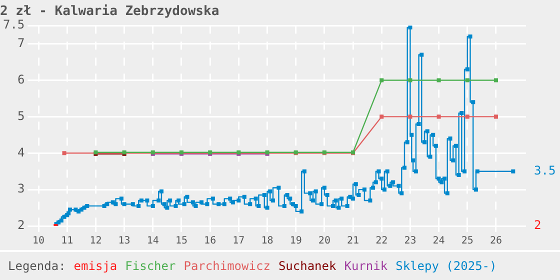 This screenshot has width=560, height=280. What do you see at coordinates (21, 225) in the screenshot?
I see `y-tick-label: 2` at bounding box center [21, 225].